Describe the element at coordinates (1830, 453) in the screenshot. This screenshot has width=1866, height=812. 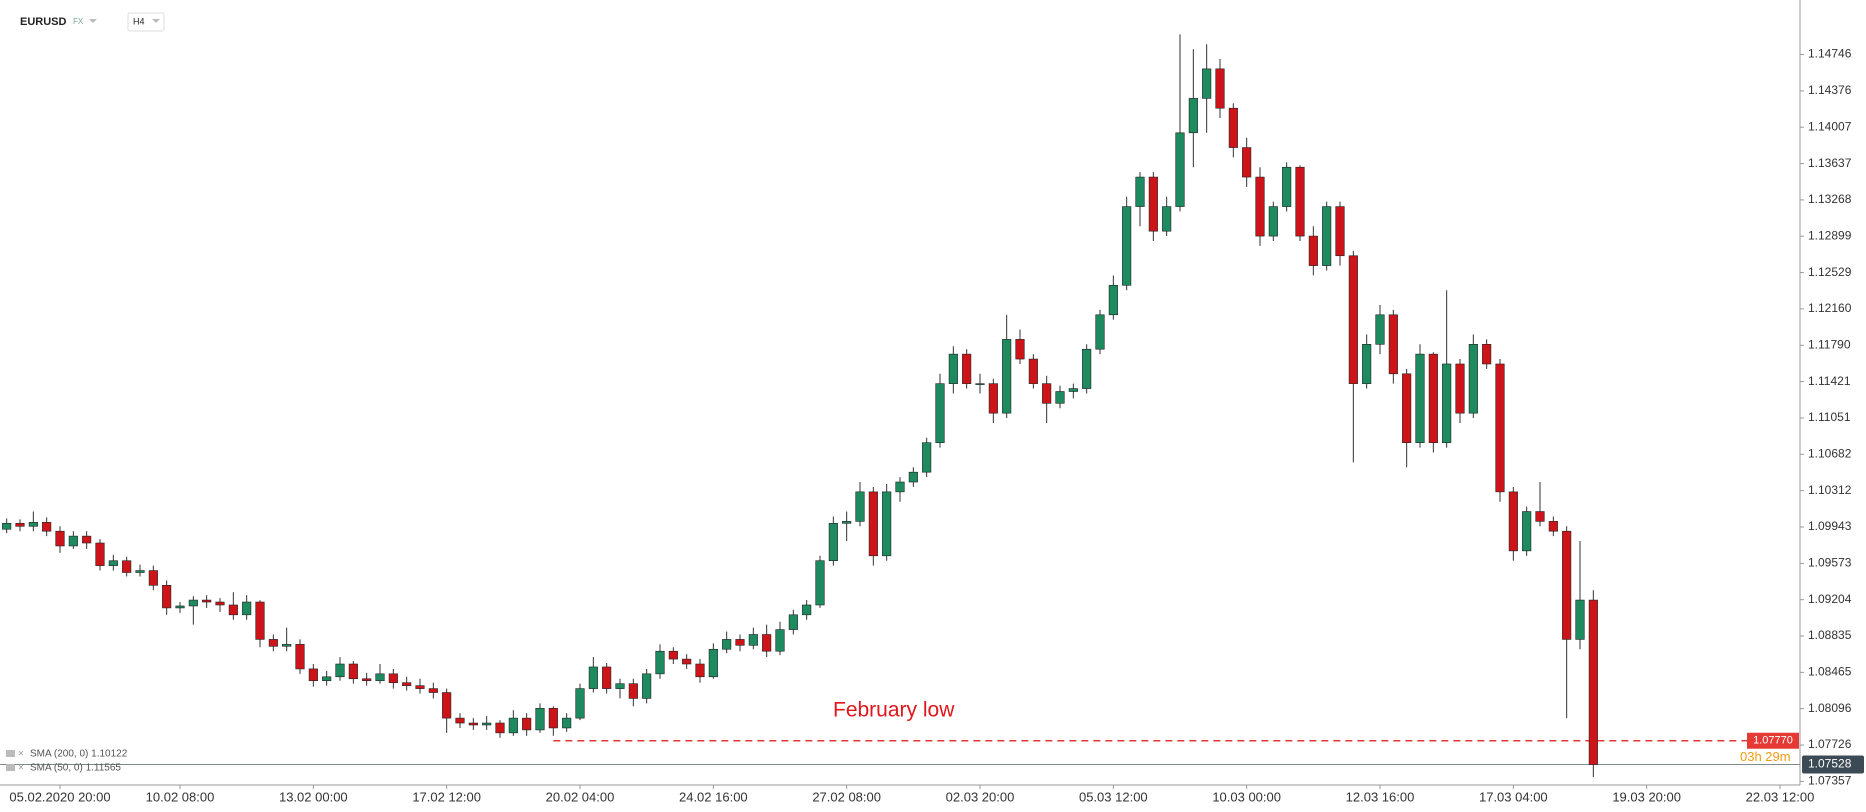
I see `y-tick-label: 1.10682` at that location.